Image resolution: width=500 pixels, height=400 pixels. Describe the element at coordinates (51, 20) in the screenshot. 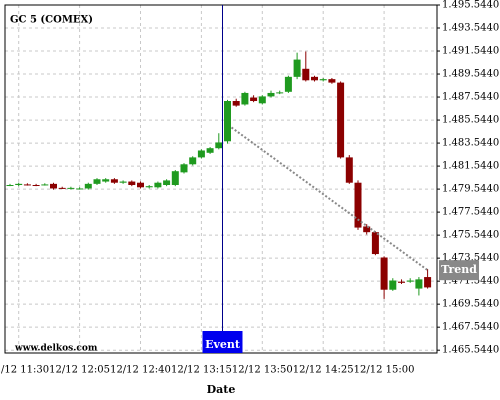

I see `chart-title: GC 5 (COMEX)` at that location.